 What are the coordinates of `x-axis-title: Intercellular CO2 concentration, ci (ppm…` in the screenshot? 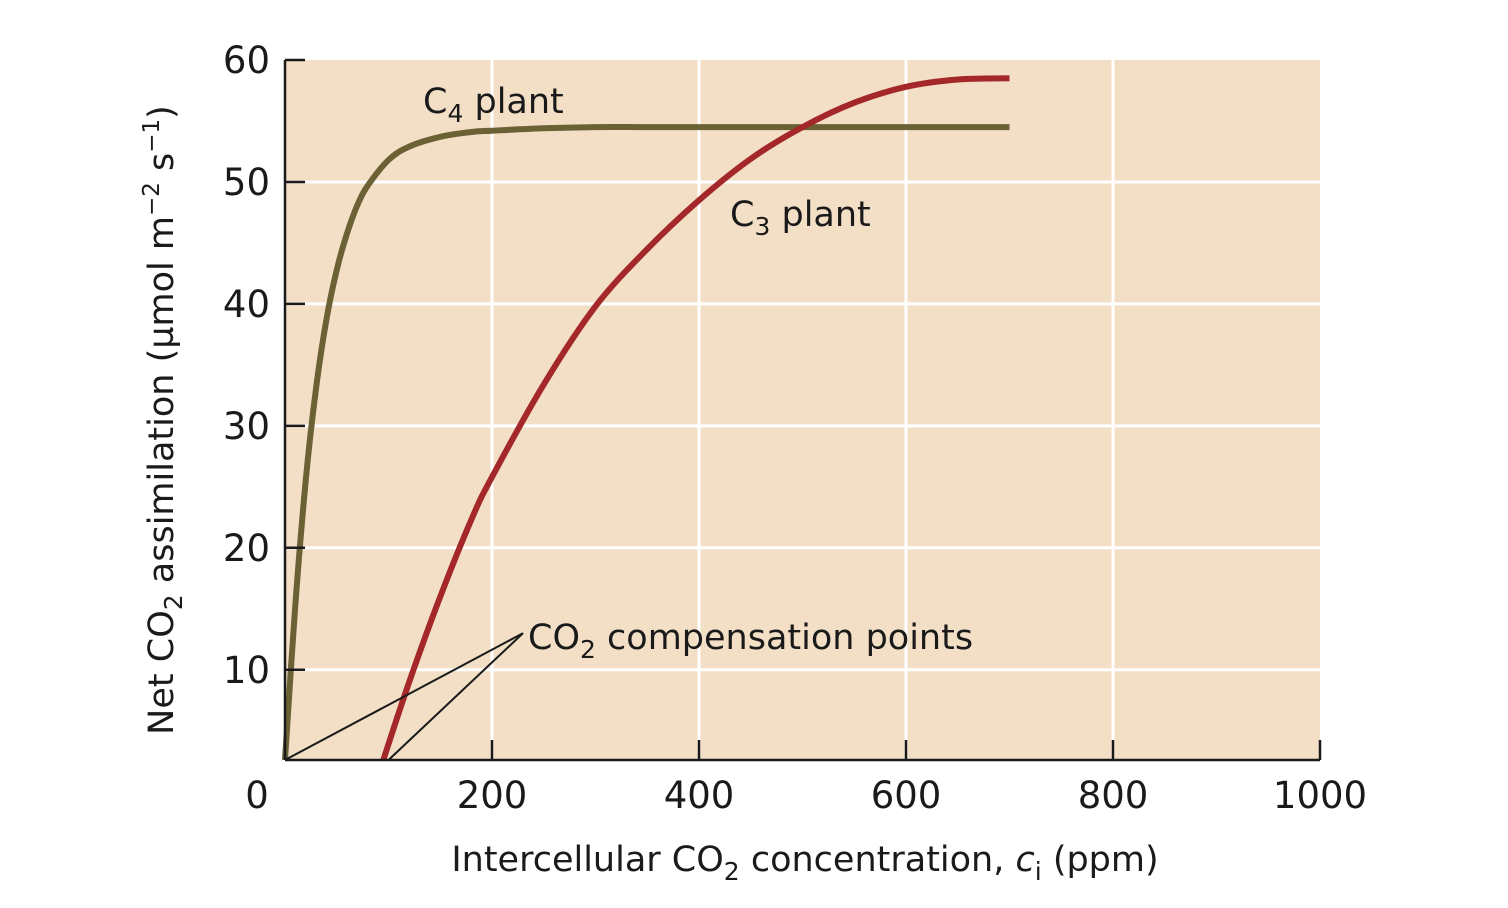 It's located at (804, 863).